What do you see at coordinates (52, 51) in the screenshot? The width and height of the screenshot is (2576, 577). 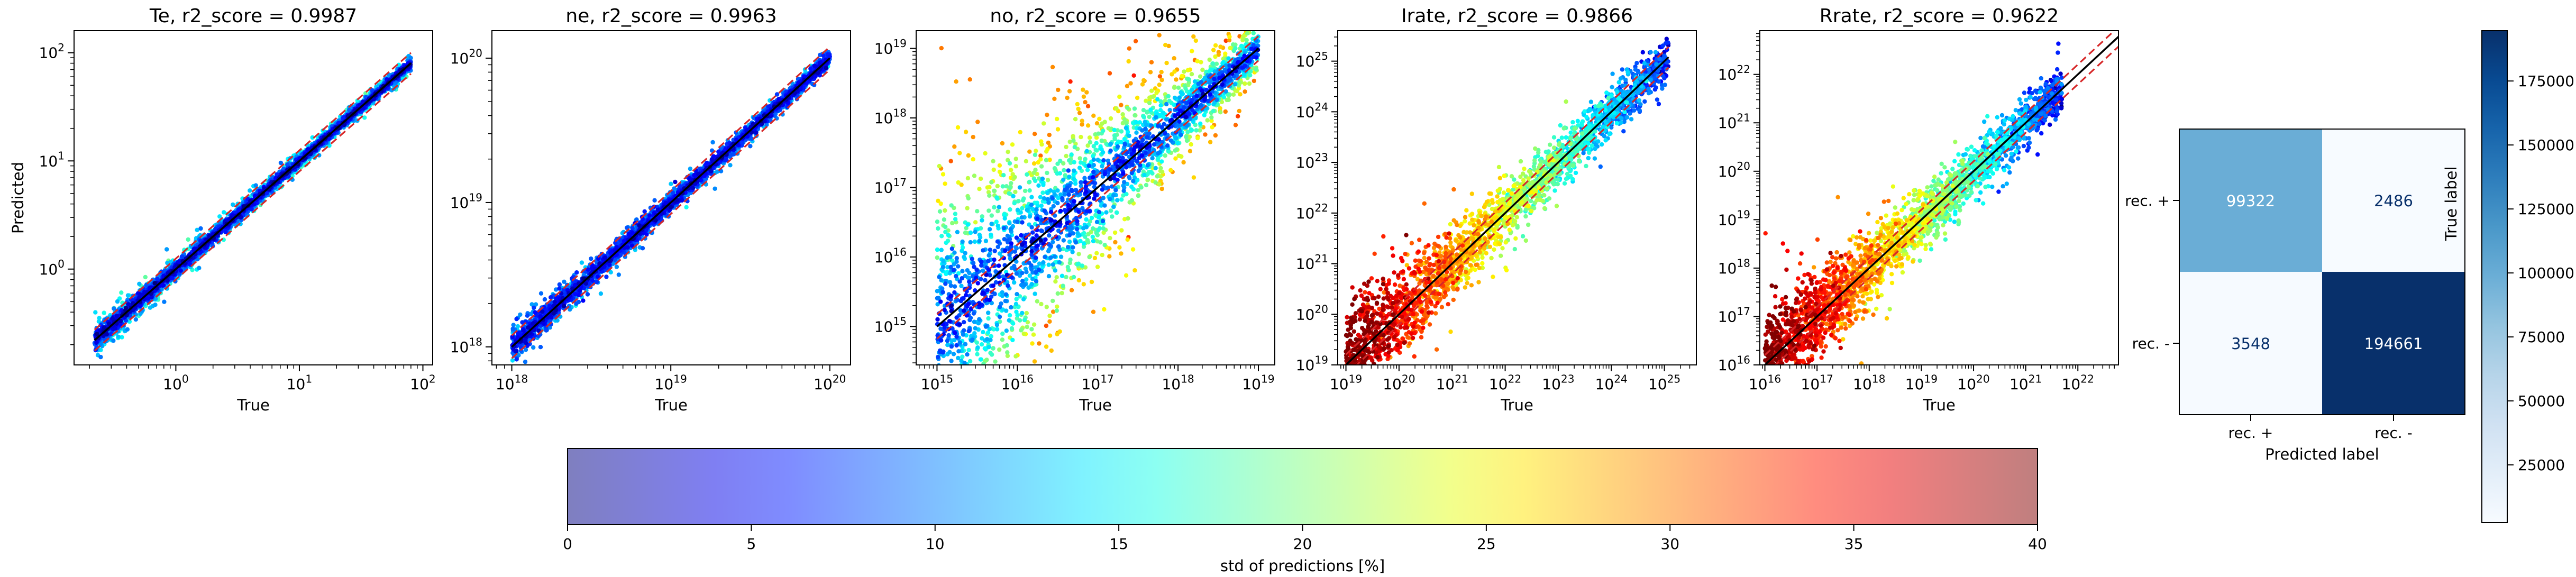 I see `y-tick-label: 10²` at bounding box center [52, 51].